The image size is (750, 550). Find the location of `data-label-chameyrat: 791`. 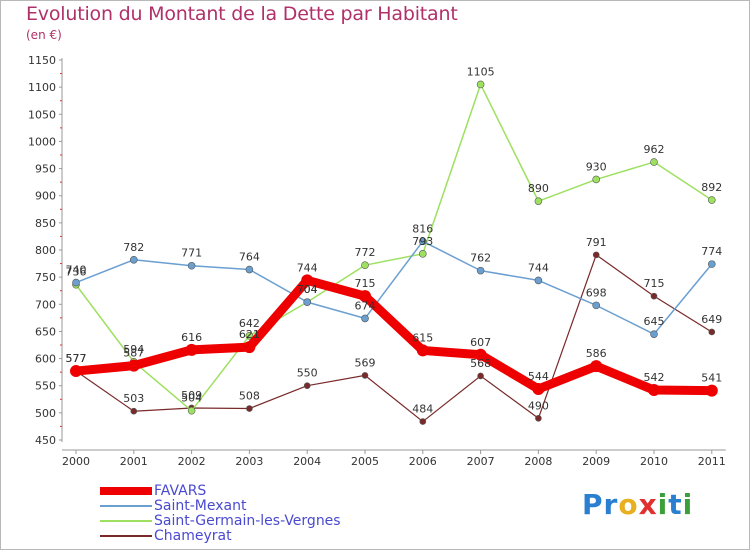

data-label-chameyrat: 791 is located at coordinates (596, 242).